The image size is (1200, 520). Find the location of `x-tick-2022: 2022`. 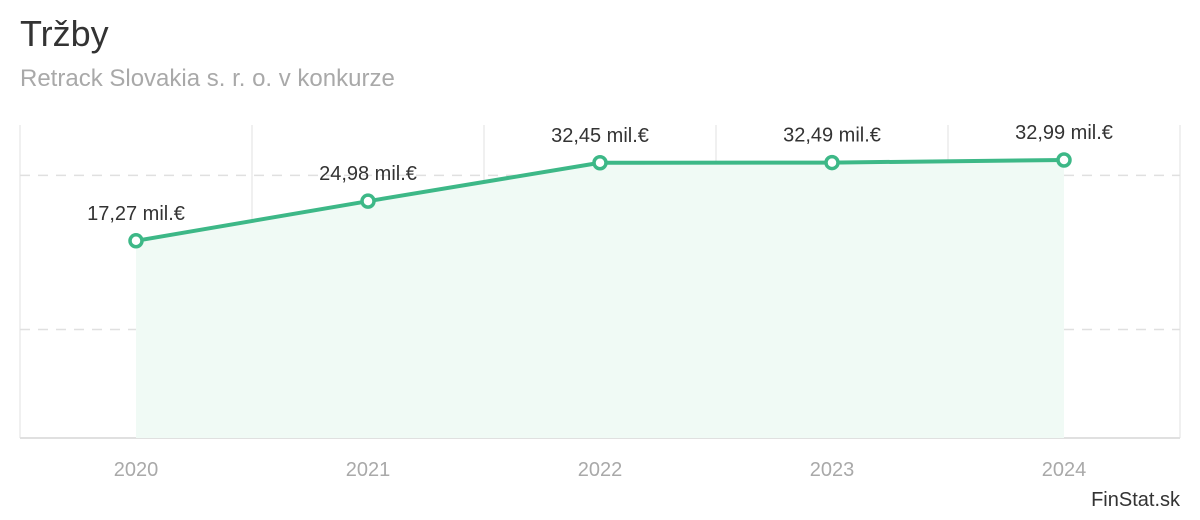

x-tick-2022: 2022 is located at coordinates (600, 470).